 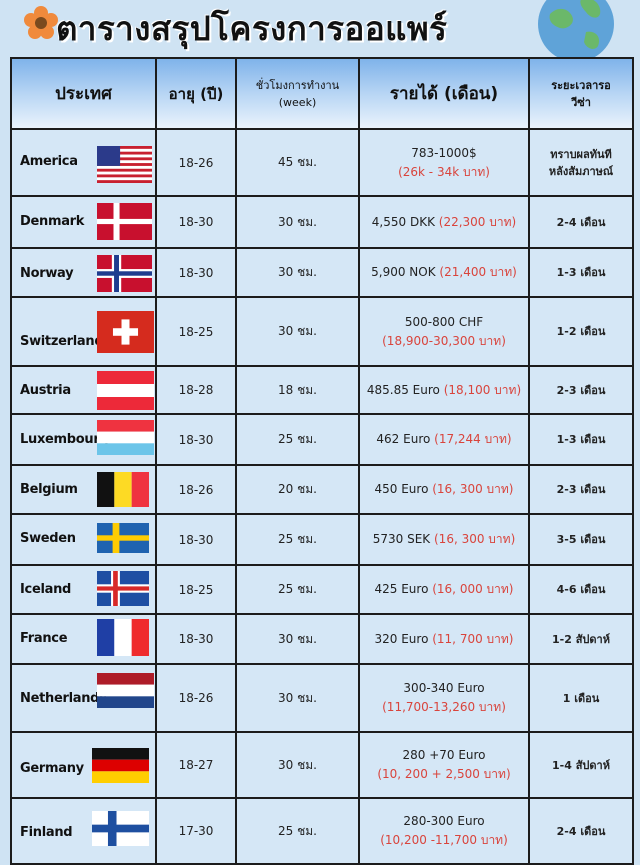 I want to click on belgium-flag, so click(x=123, y=491).